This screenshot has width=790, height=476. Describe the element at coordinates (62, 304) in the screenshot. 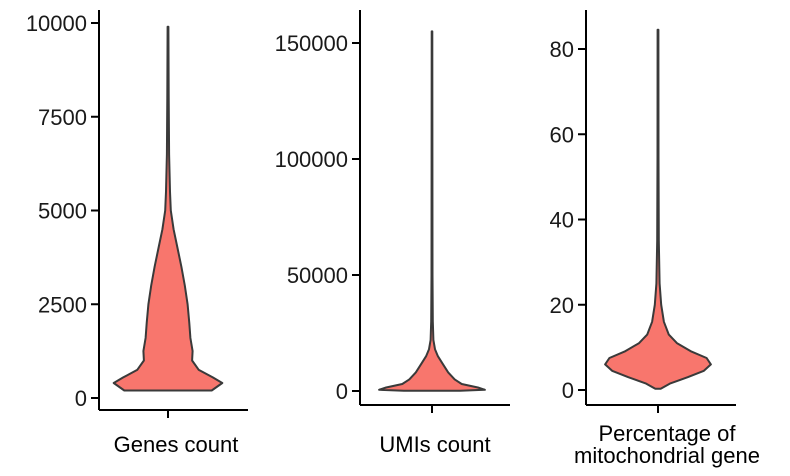

I see `y-tick-label: 2500` at that location.